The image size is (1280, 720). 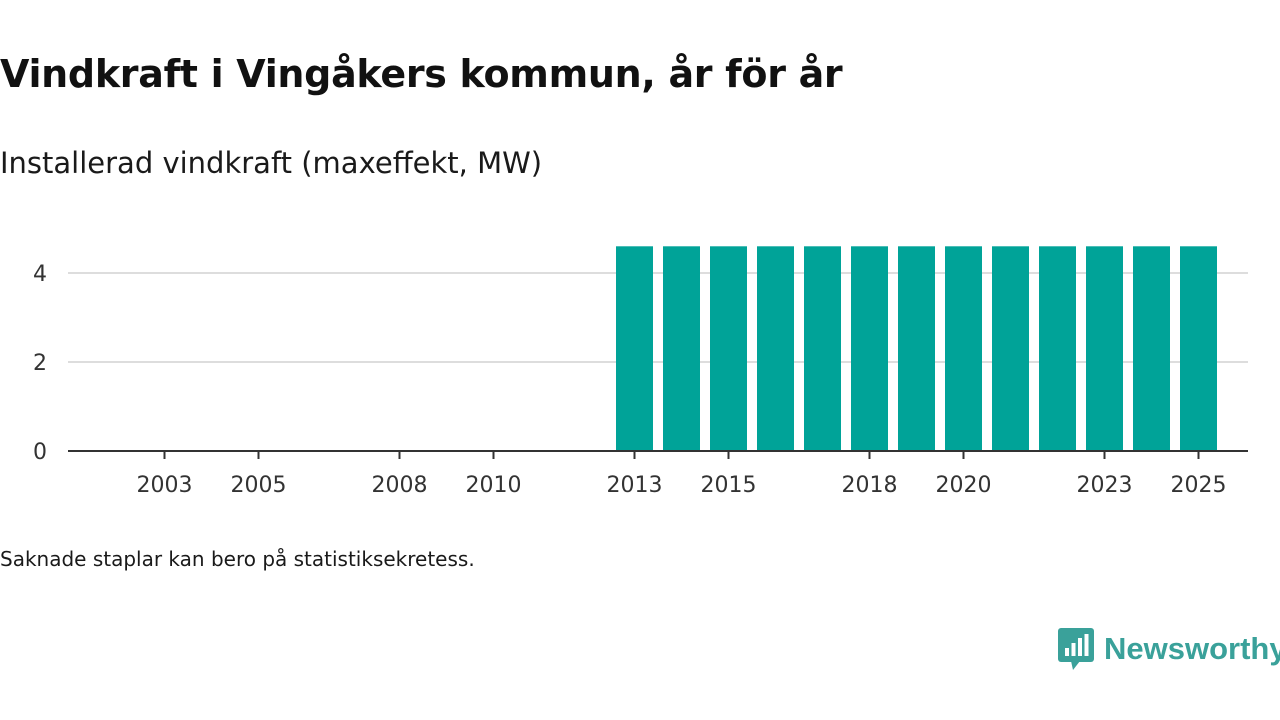 What do you see at coordinates (1057, 348) in the screenshot?
I see `bar-2022` at bounding box center [1057, 348].